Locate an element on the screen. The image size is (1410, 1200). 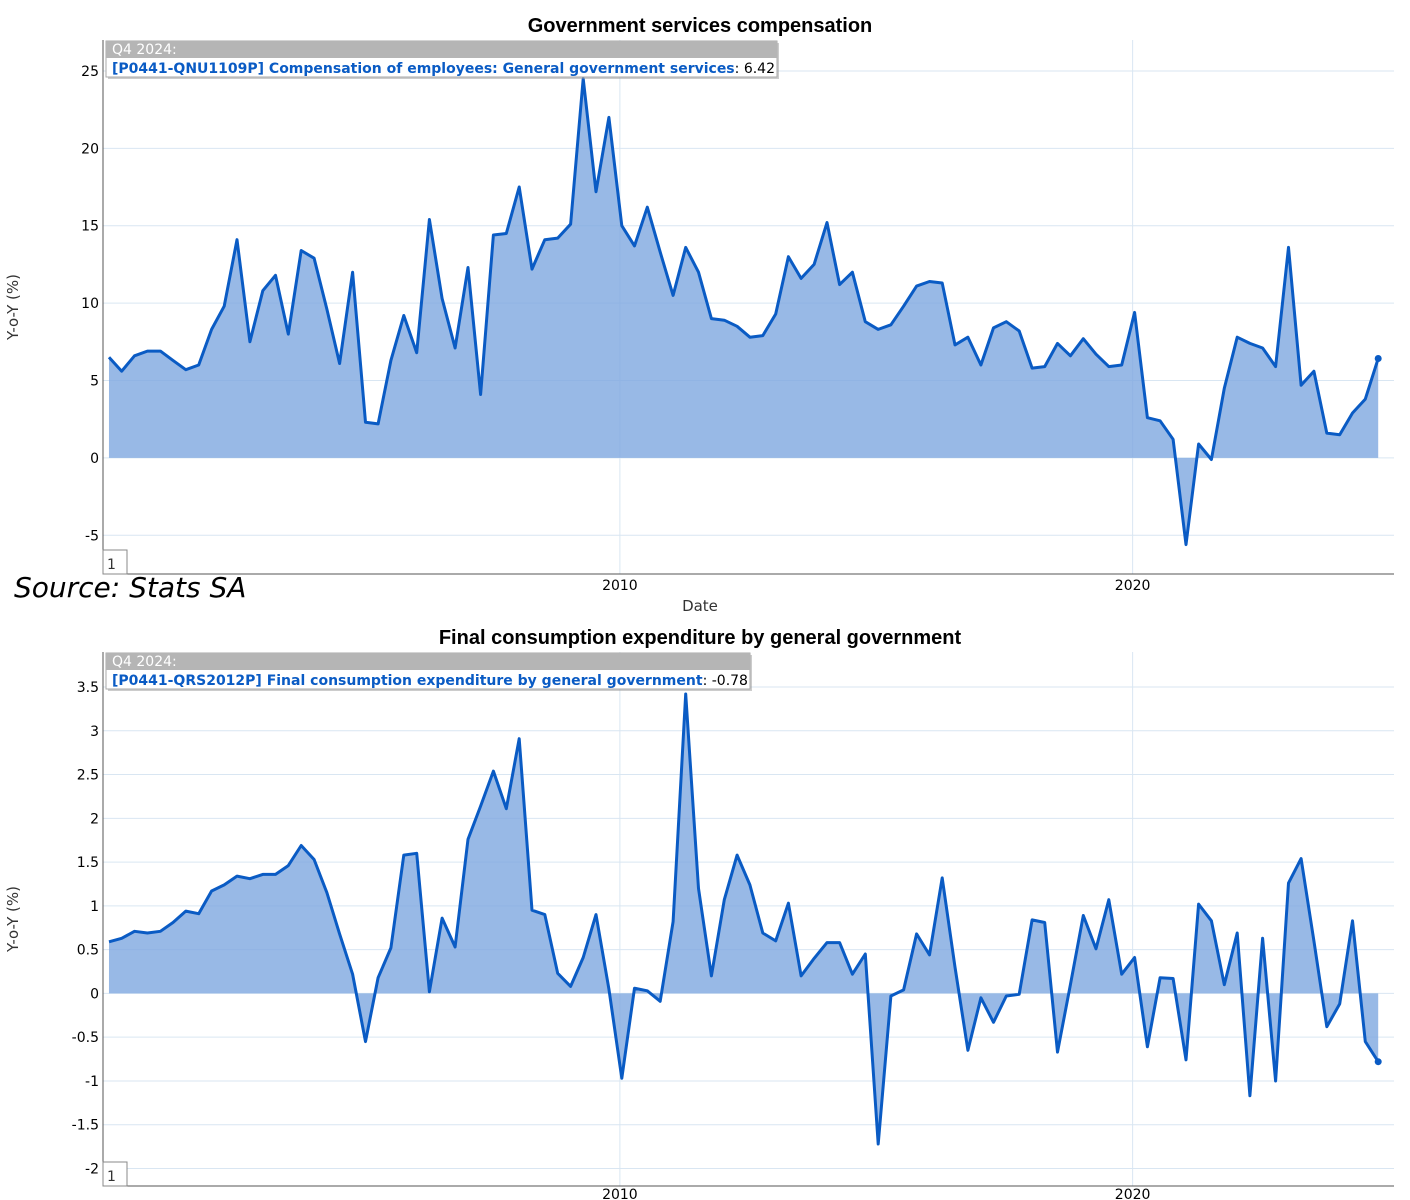
last-data-point is located at coordinates (1378, 358).